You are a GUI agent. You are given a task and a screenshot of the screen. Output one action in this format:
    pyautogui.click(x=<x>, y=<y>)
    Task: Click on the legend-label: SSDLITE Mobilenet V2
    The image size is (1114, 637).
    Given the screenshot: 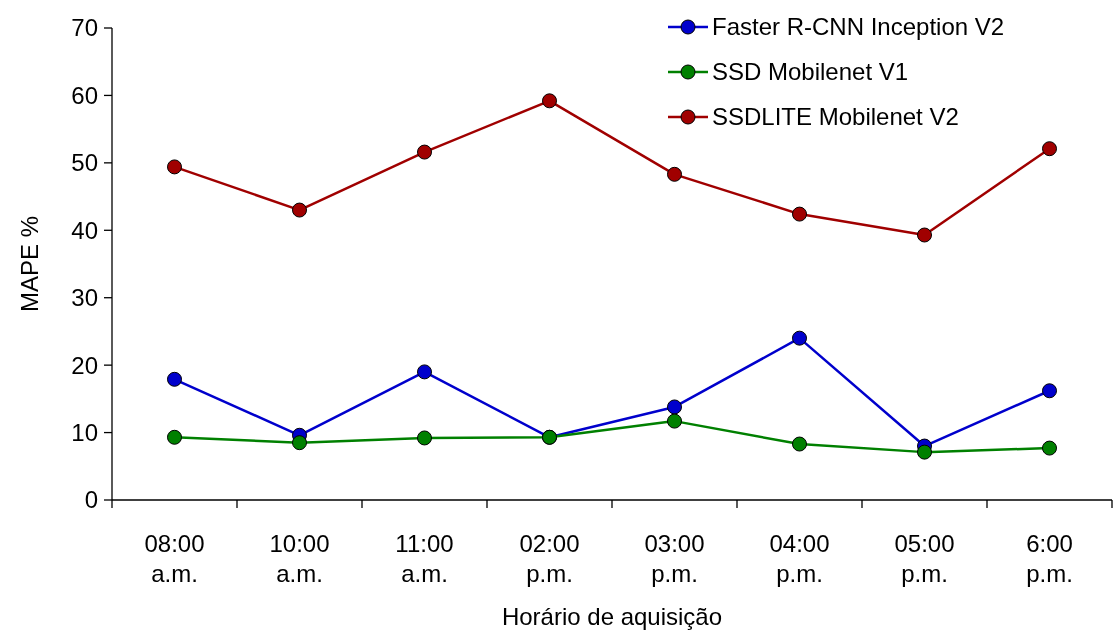 What is the action you would take?
    pyautogui.click(x=835, y=117)
    